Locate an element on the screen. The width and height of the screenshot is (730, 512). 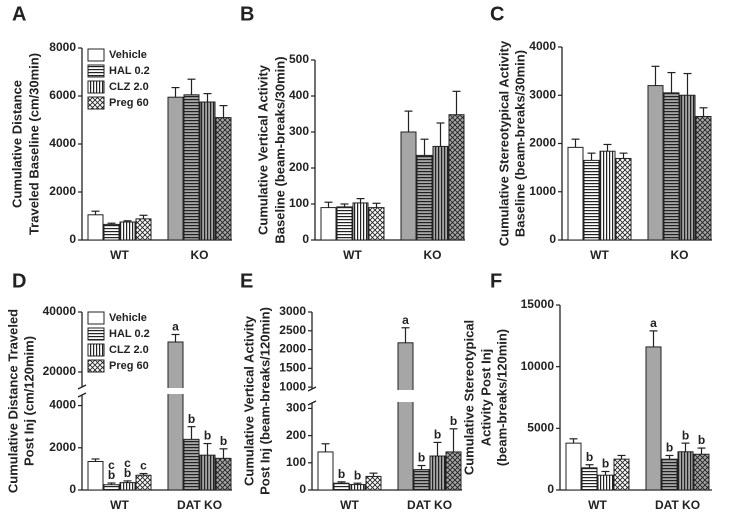
y-tick-label: 4000 is located at coordinates (542, 46).